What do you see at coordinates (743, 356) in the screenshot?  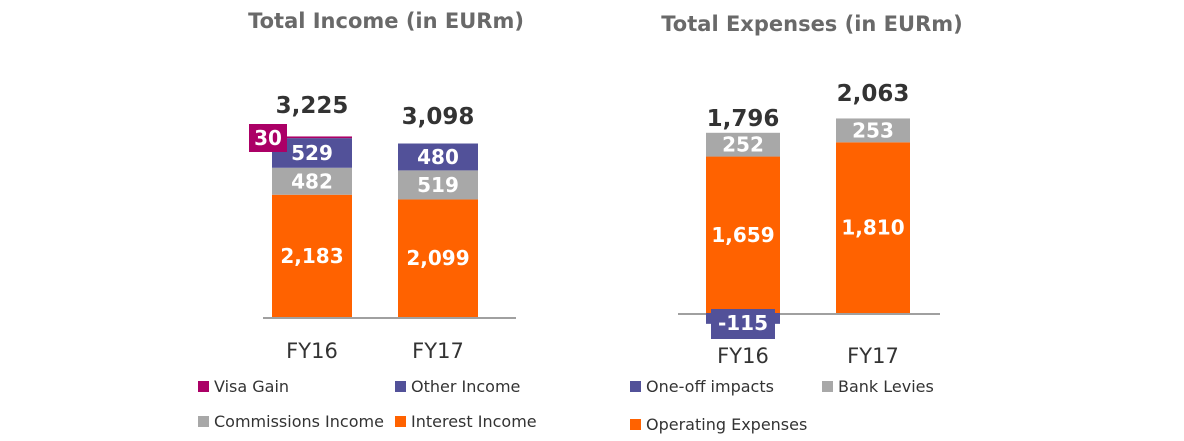 I see `expenses-x-tick-fy16: FY16` at bounding box center [743, 356].